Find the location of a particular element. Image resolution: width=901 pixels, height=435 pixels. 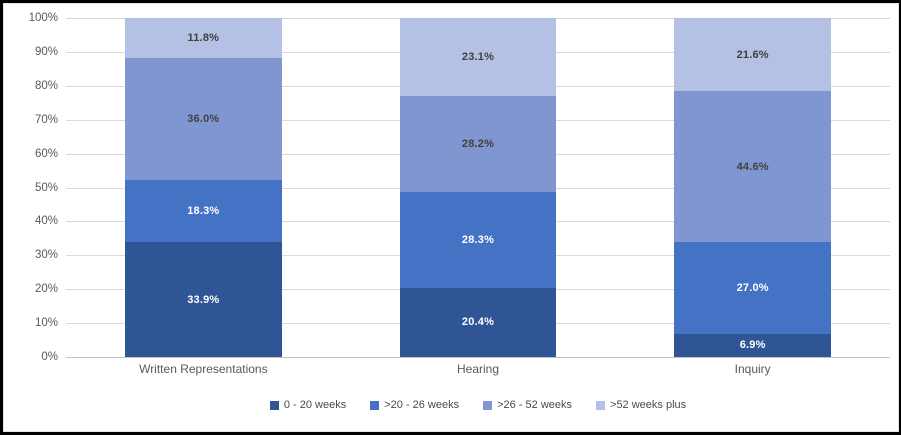

x-axis-labels: Written Representations Hearing Inquiry is located at coordinates (478, 369).